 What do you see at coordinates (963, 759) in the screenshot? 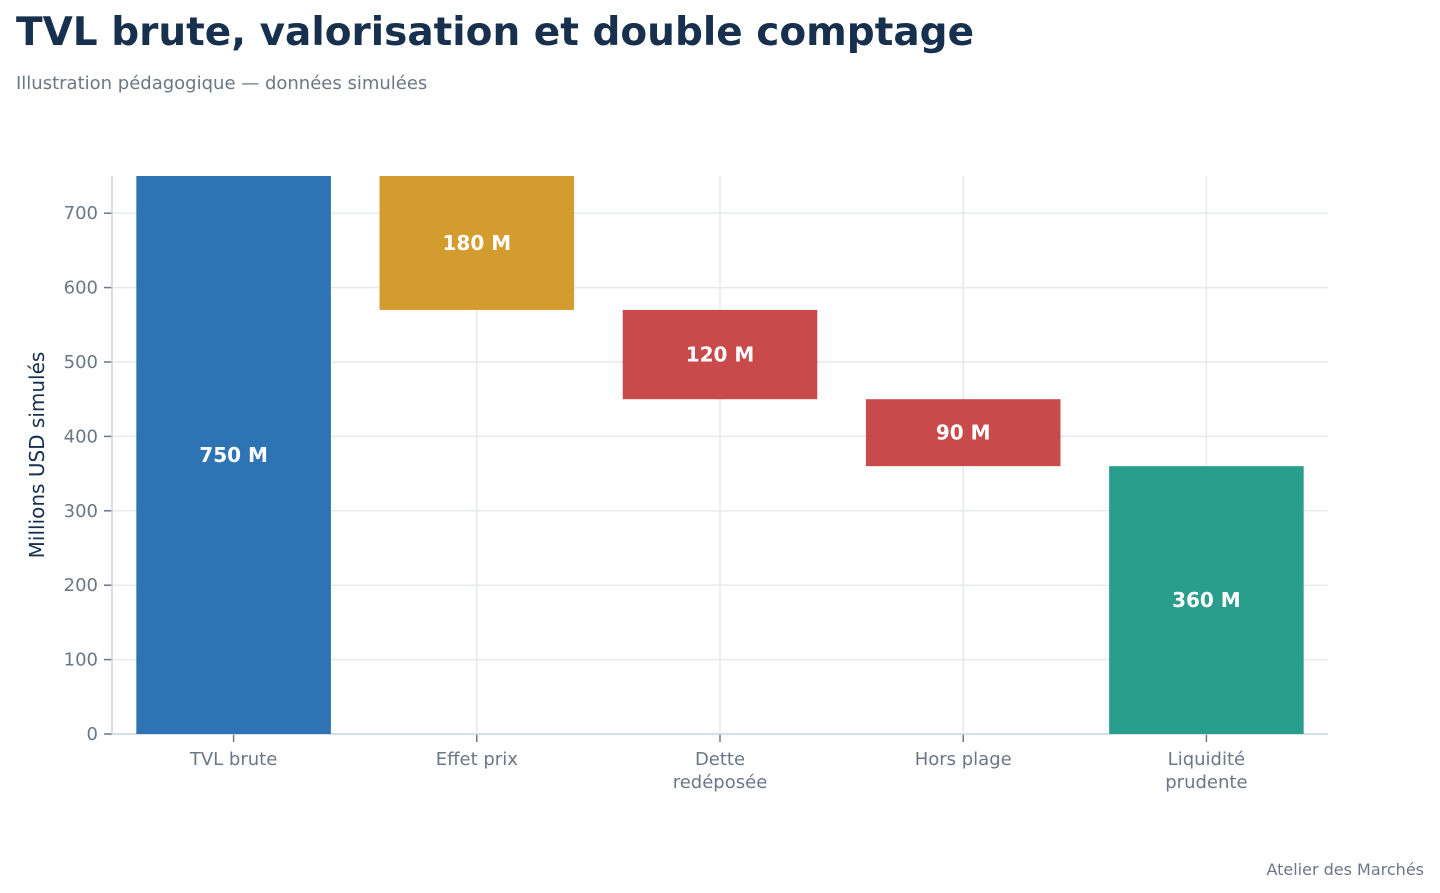
I see `x-tick-label: Hors plage` at bounding box center [963, 759].